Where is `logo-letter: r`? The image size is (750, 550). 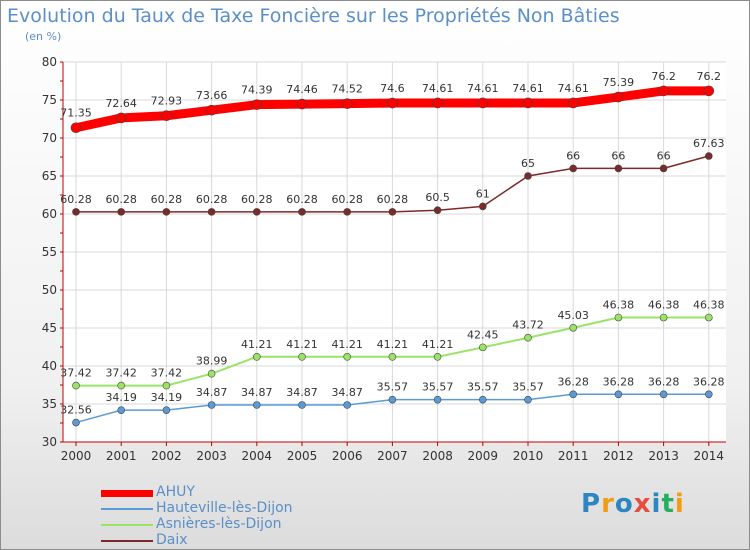 logo-letter: r is located at coordinates (608, 504).